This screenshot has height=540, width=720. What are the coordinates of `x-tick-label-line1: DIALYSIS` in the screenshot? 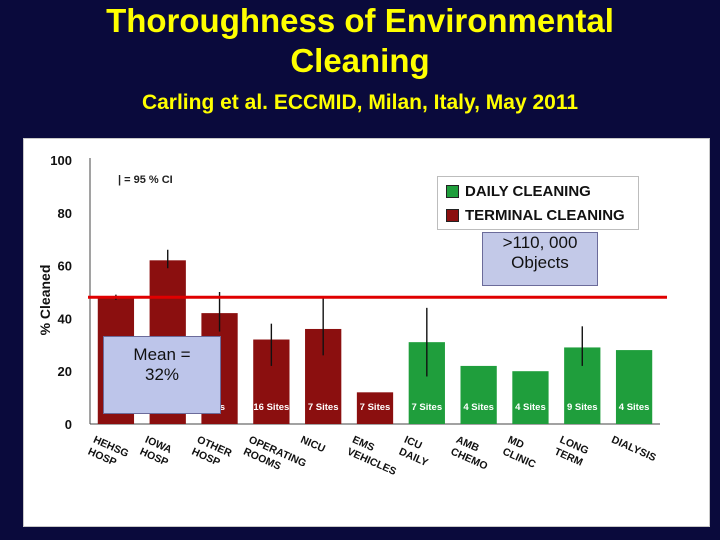 It's located at (634, 449).